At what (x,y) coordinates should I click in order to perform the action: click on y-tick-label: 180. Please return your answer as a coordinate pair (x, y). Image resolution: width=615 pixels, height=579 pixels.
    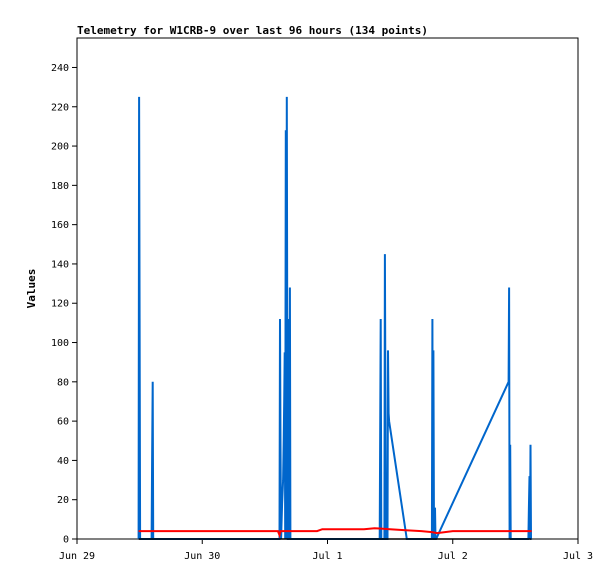
    Looking at the image, I should click on (60, 186).